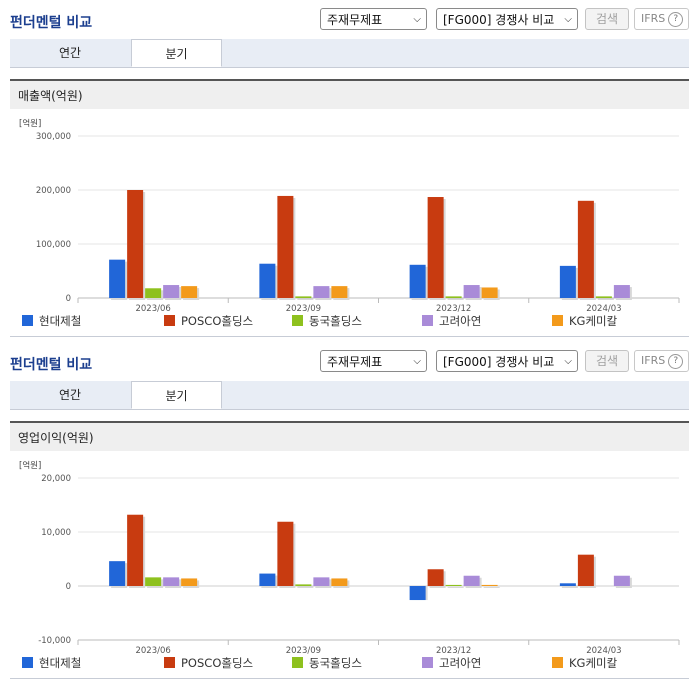  What do you see at coordinates (53, 191) in the screenshot?
I see `y-tick-label: 200,000` at bounding box center [53, 191].